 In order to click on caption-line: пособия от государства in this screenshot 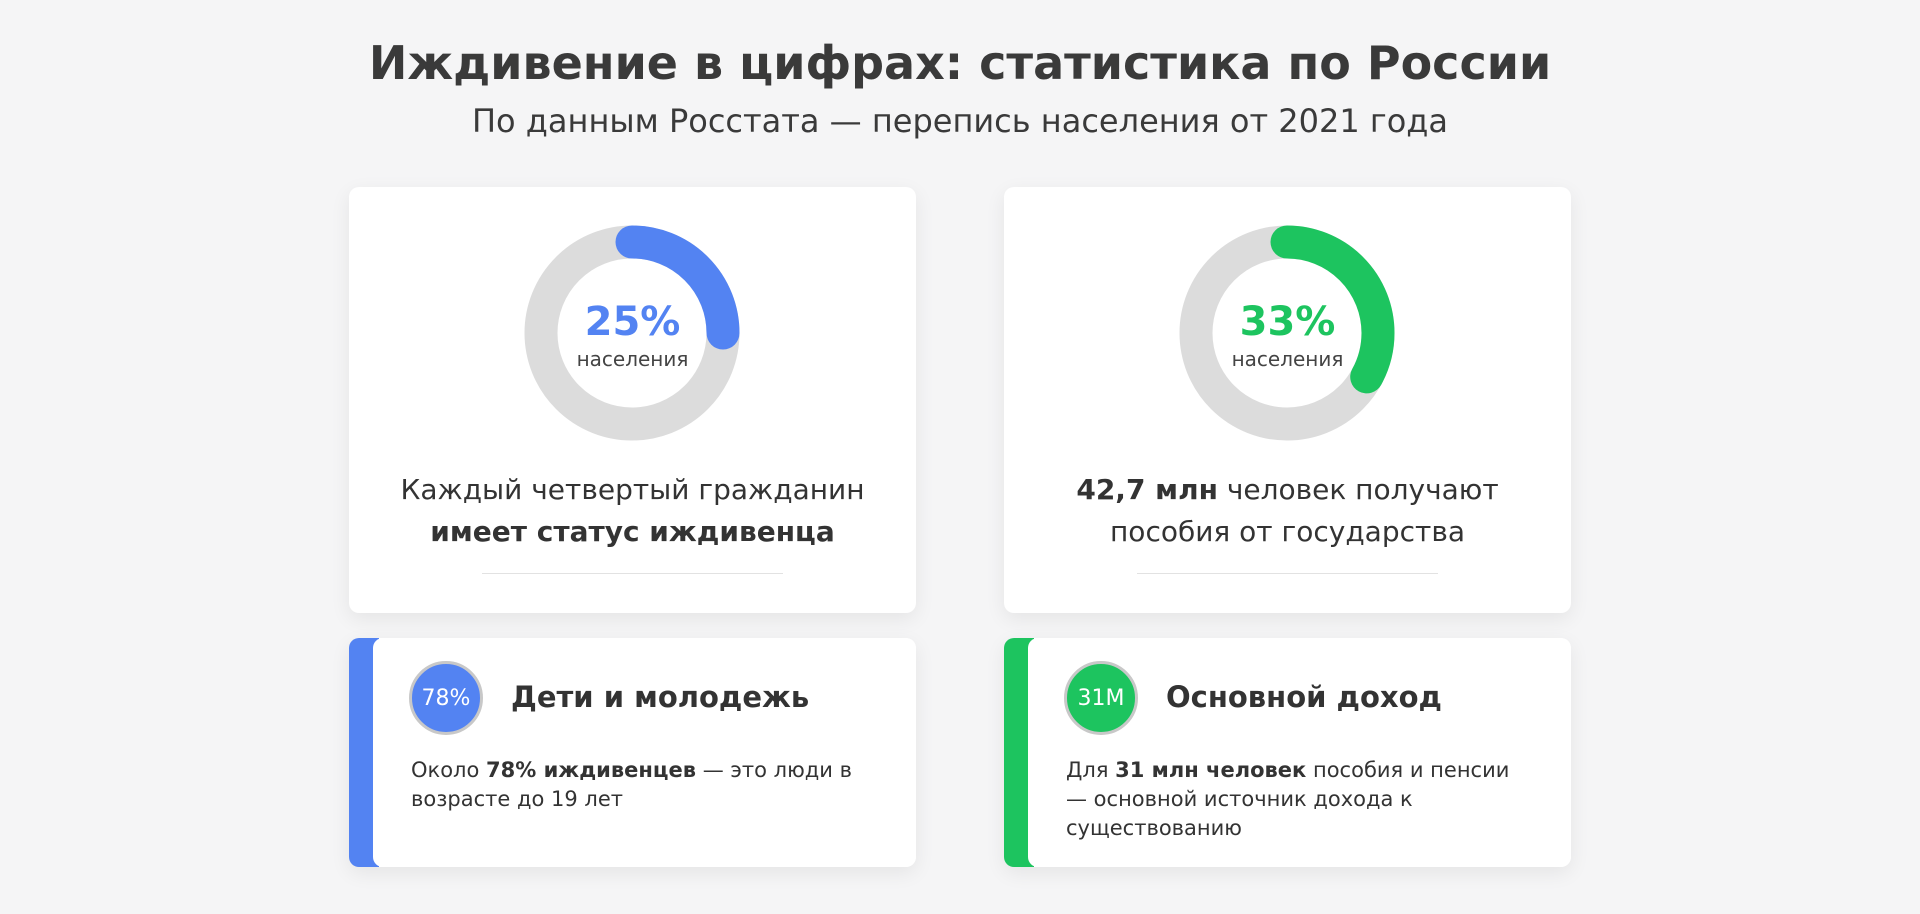, I will do `click(1287, 532)`.